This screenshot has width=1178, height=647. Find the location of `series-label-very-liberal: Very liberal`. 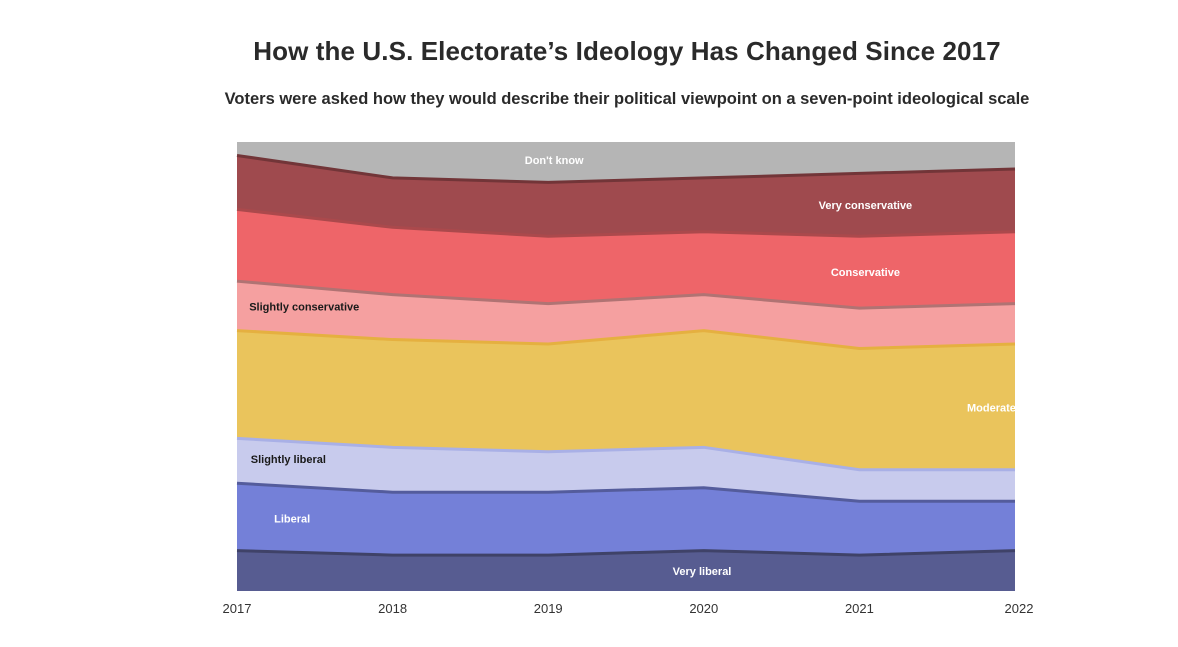

series-label-very-liberal: Very liberal is located at coordinates (702, 572).